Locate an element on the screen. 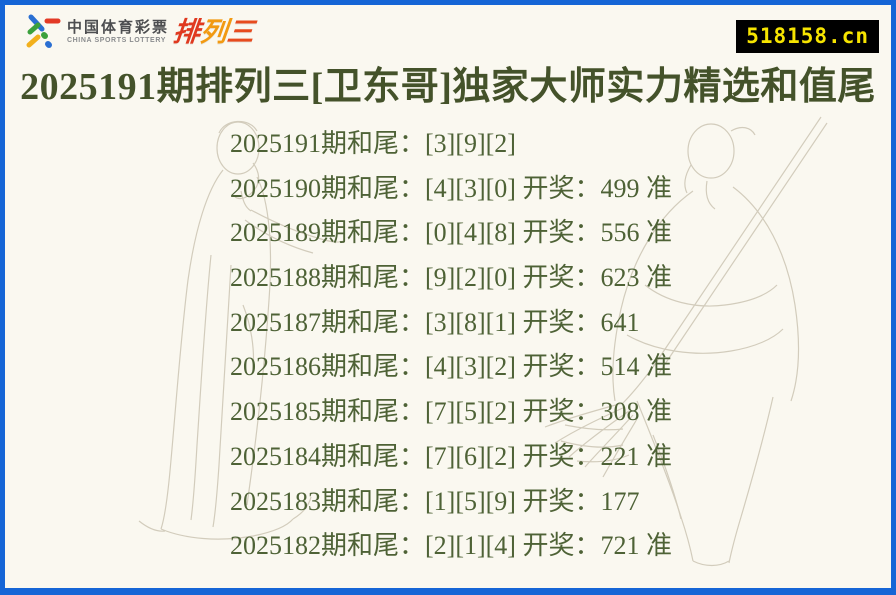 The width and height of the screenshot is (896, 595). prediction-row: 2025182期和尾：[2][1][4] 开奖：721 准 is located at coordinates (451, 546).